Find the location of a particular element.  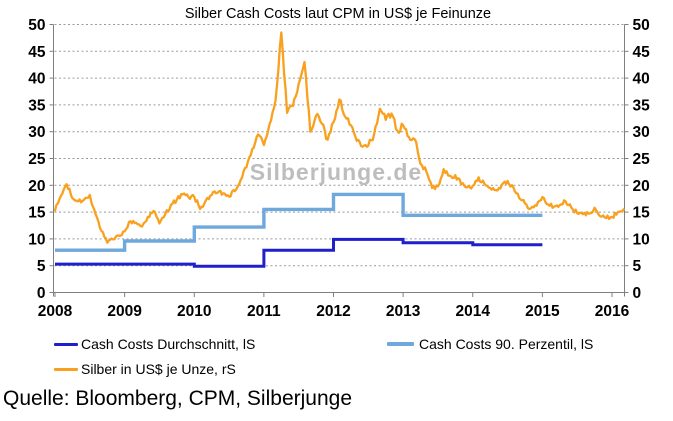

legend-swatch-average is located at coordinates (66, 344).